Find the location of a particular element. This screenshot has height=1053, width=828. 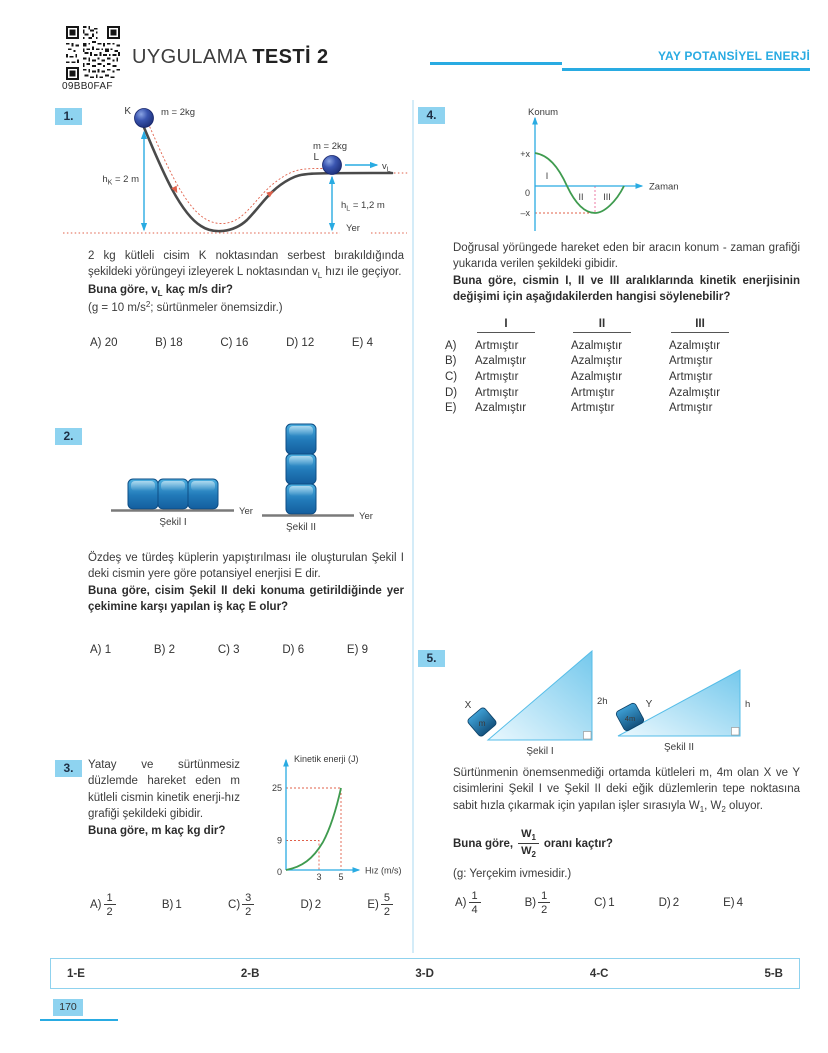

block-y is located at coordinates (630, 717).